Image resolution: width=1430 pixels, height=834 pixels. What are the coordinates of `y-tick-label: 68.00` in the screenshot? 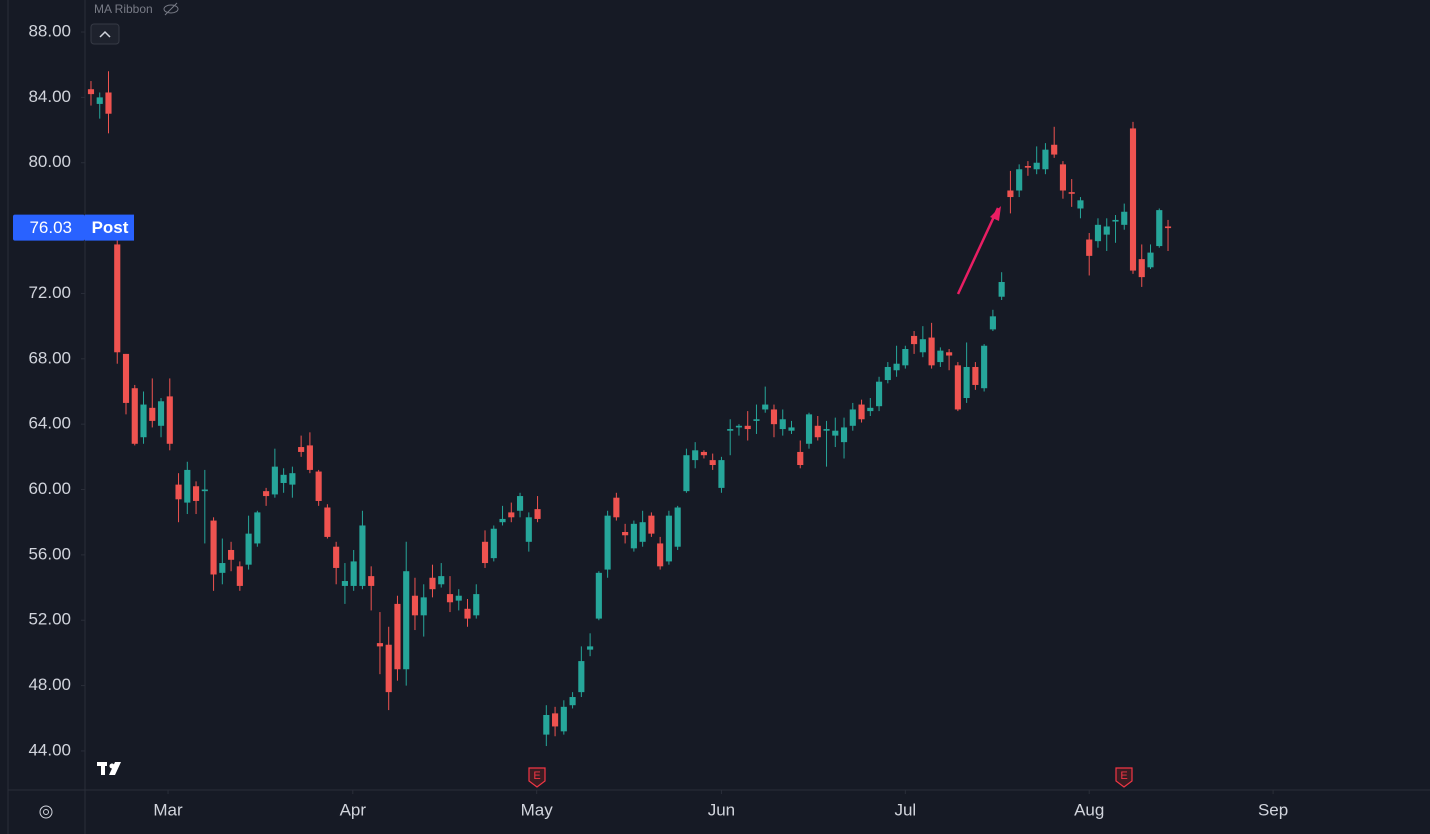 It's located at (49, 357).